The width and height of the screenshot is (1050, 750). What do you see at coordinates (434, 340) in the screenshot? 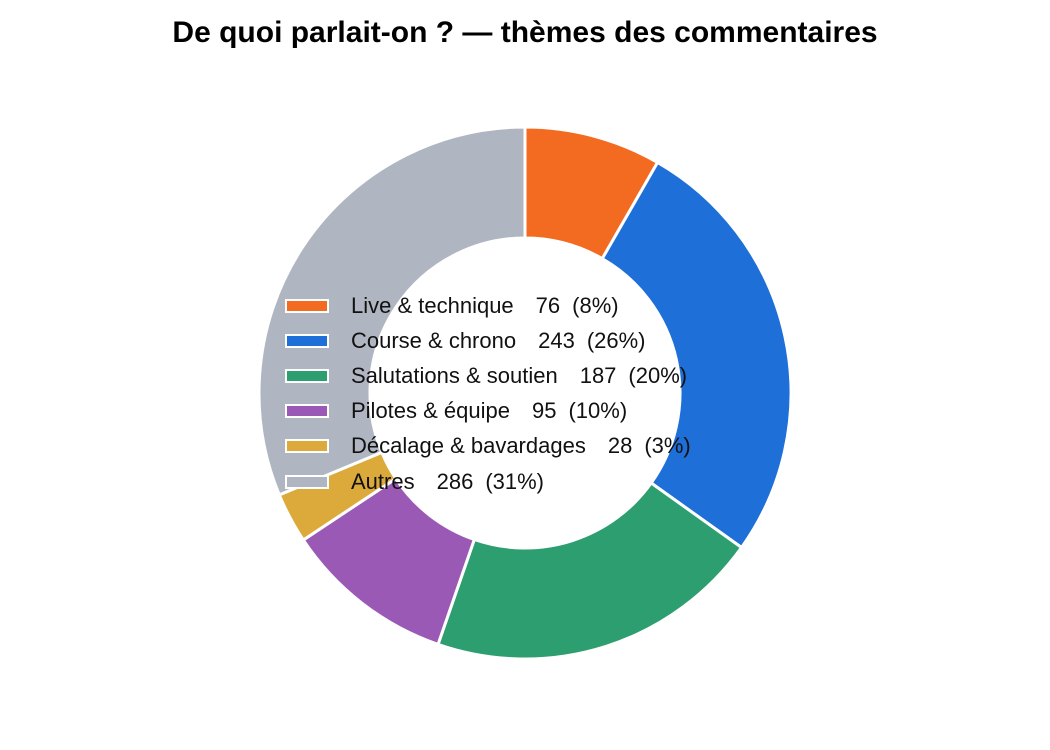
I see `legend-label: Course & chrono` at bounding box center [434, 340].